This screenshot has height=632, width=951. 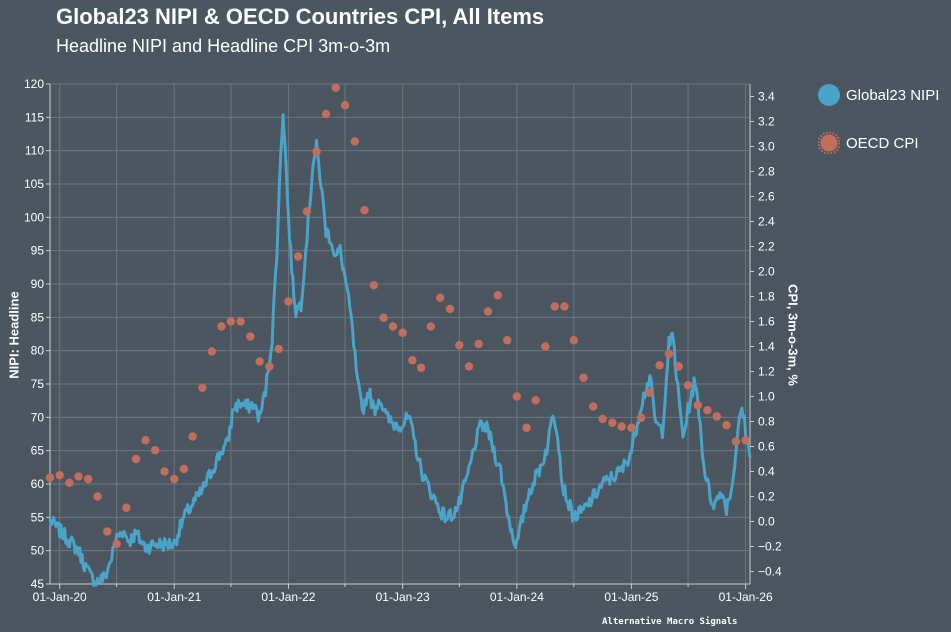 What do you see at coordinates (38, 584) in the screenshot?
I see `y-left-tick-label: 45` at bounding box center [38, 584].